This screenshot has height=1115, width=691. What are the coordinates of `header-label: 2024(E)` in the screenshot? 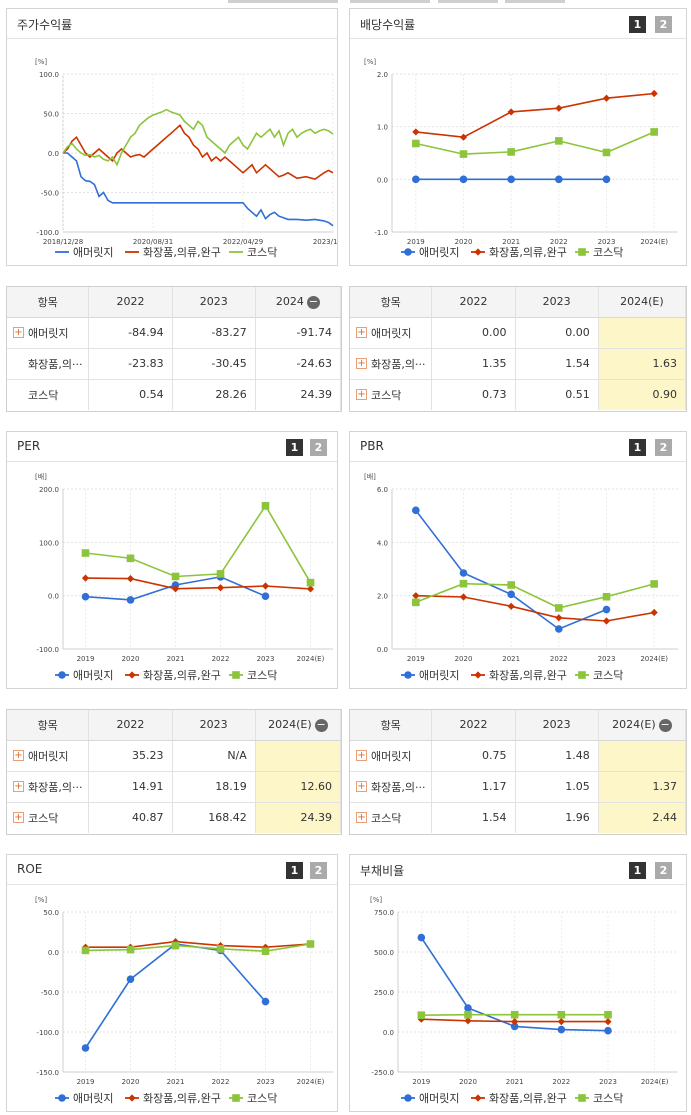 It's located at (634, 724).